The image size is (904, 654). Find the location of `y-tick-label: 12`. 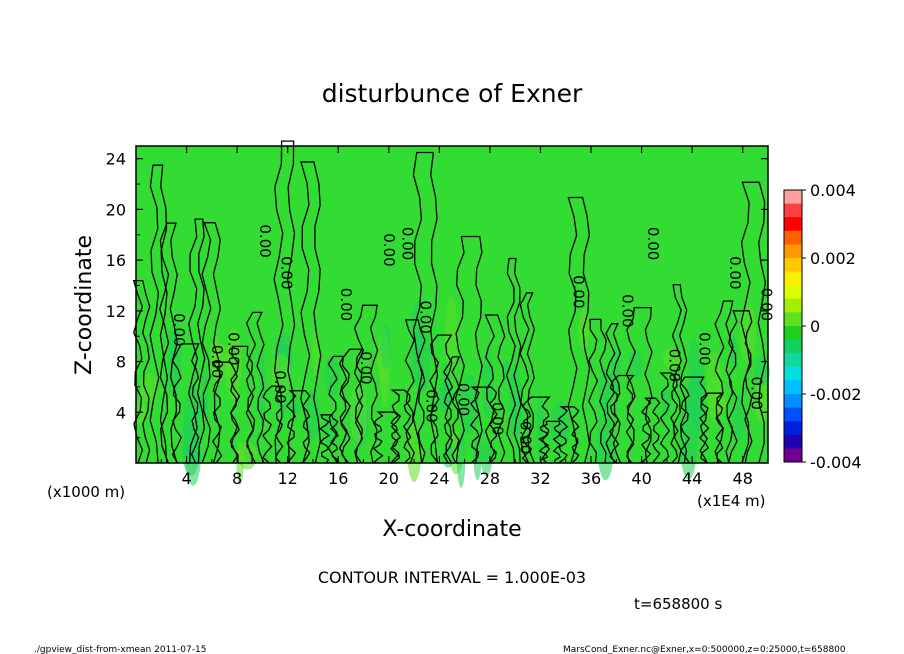

y-tick-label: 12 is located at coordinates (116, 311).